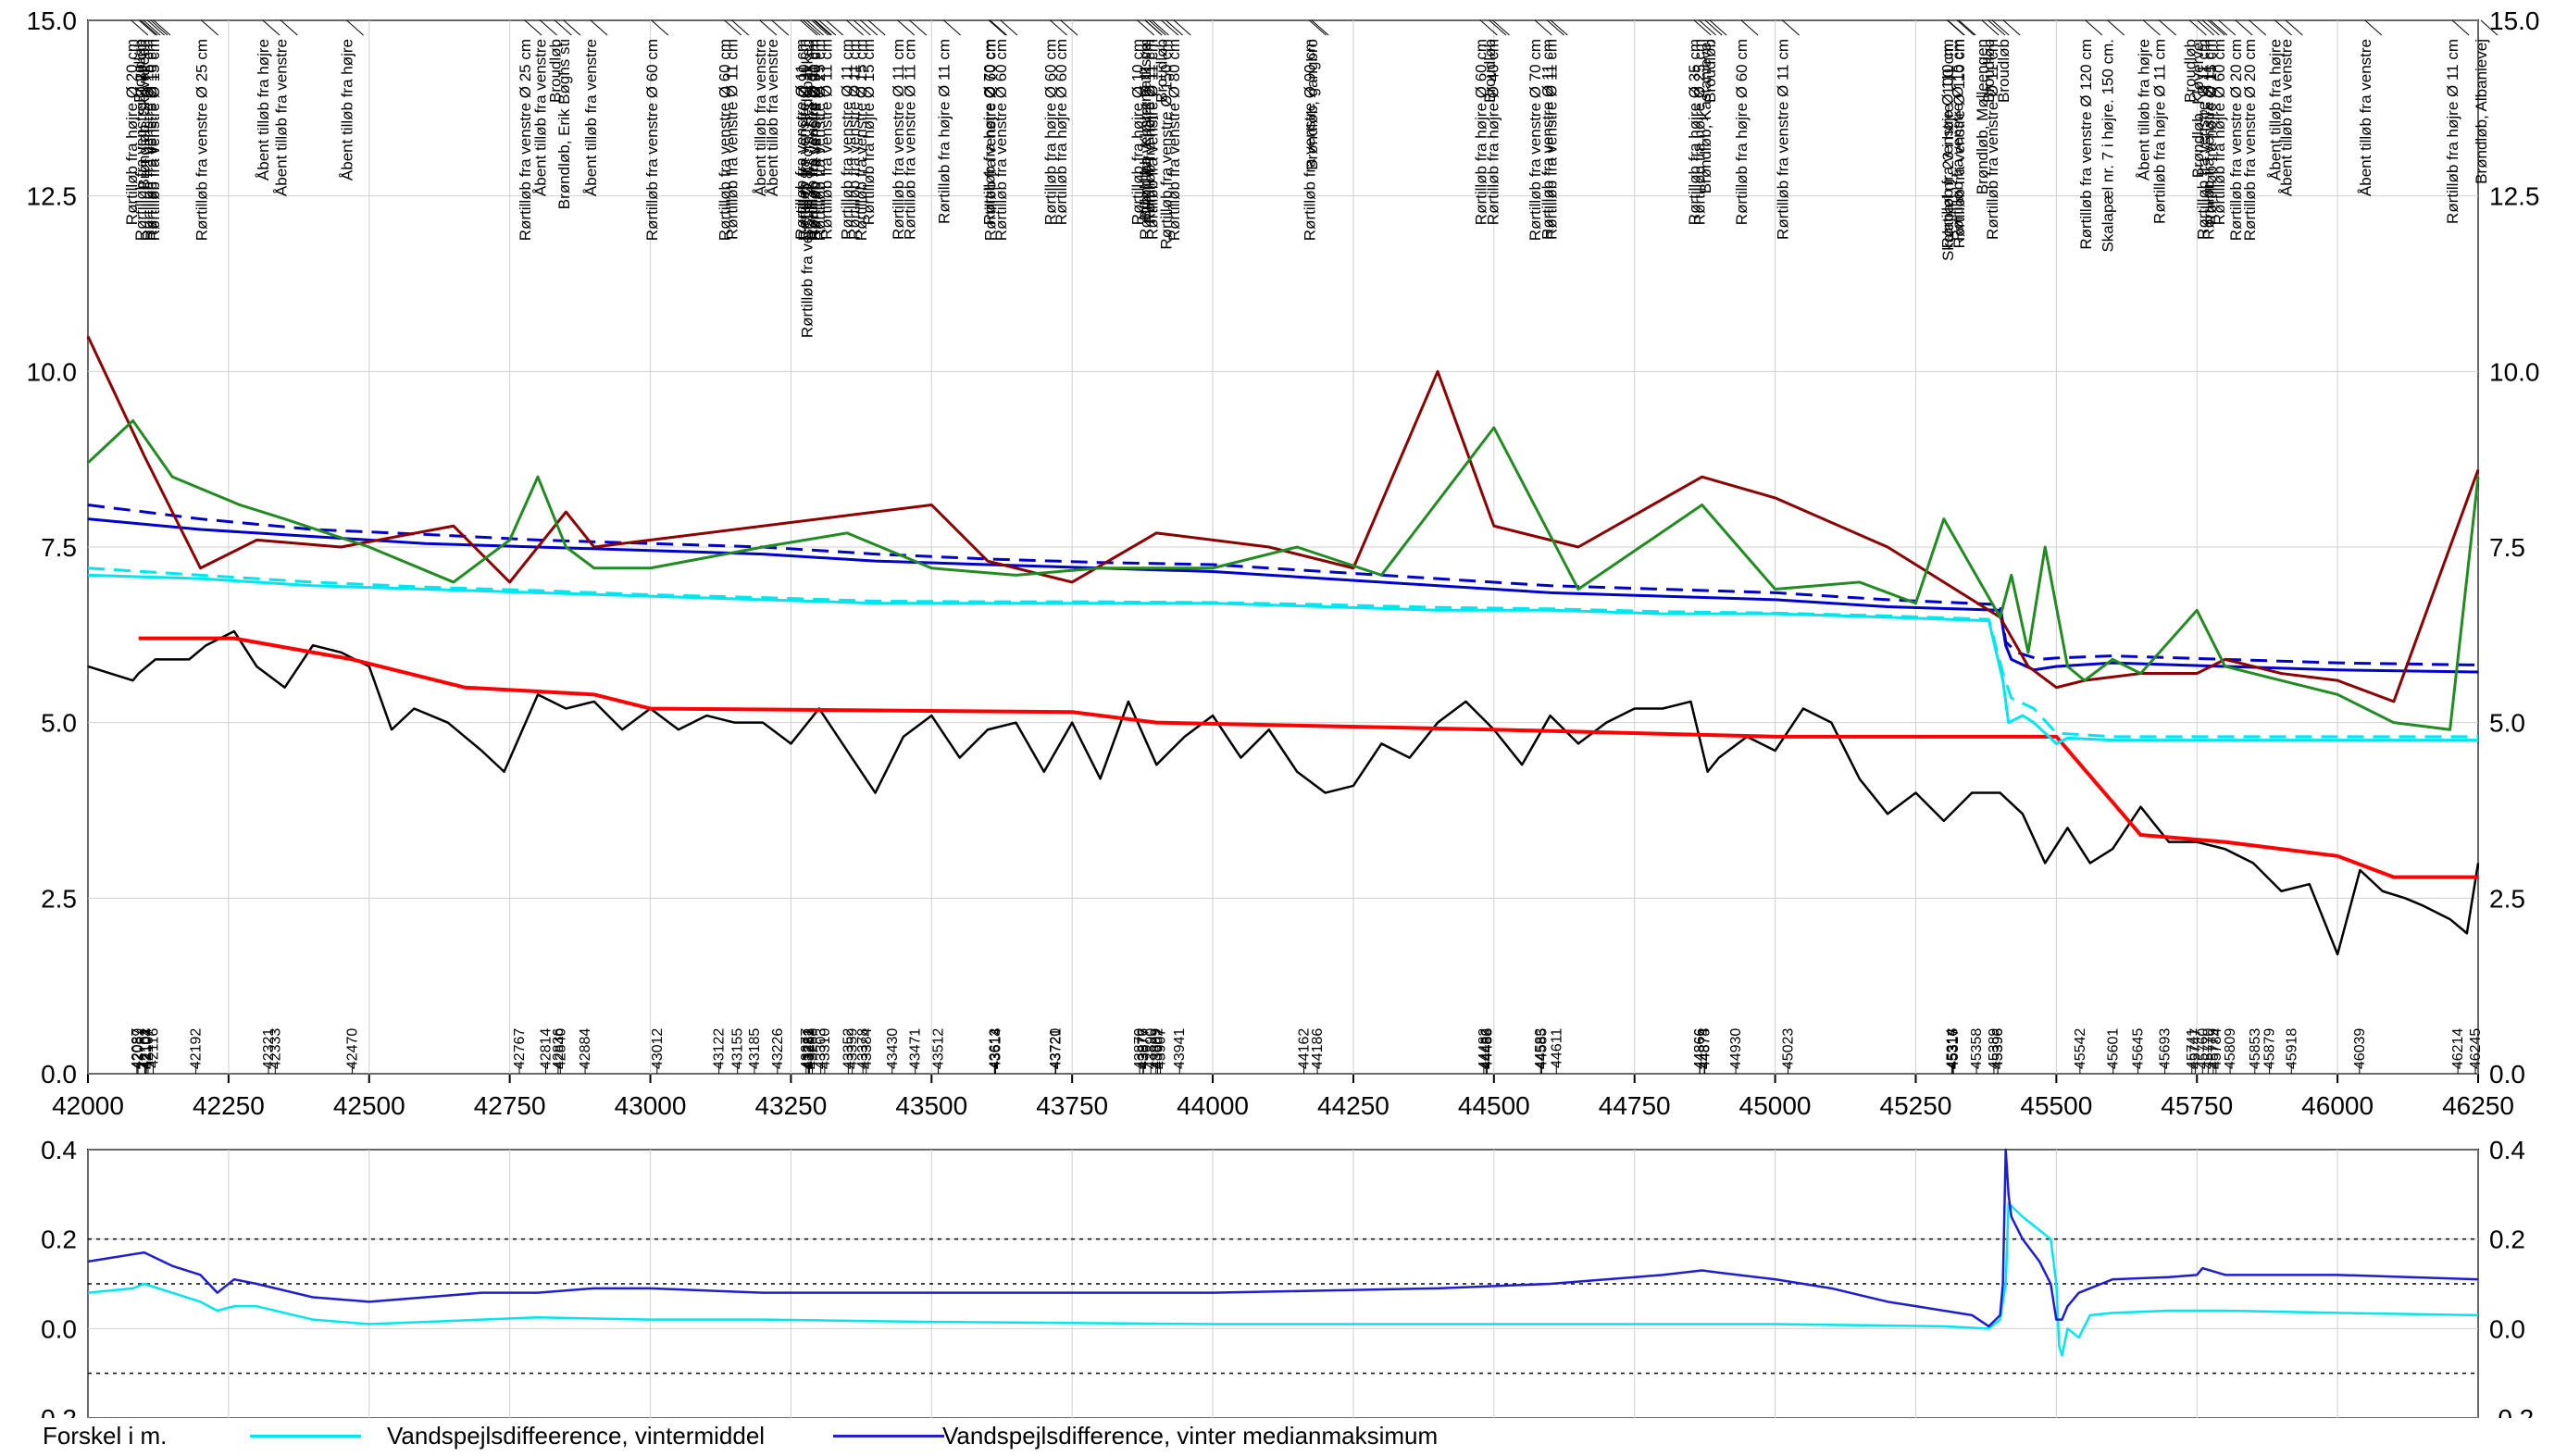 The height and width of the screenshot is (1456, 2567). I want to click on x-tick-label: 42000, so click(88, 1105).